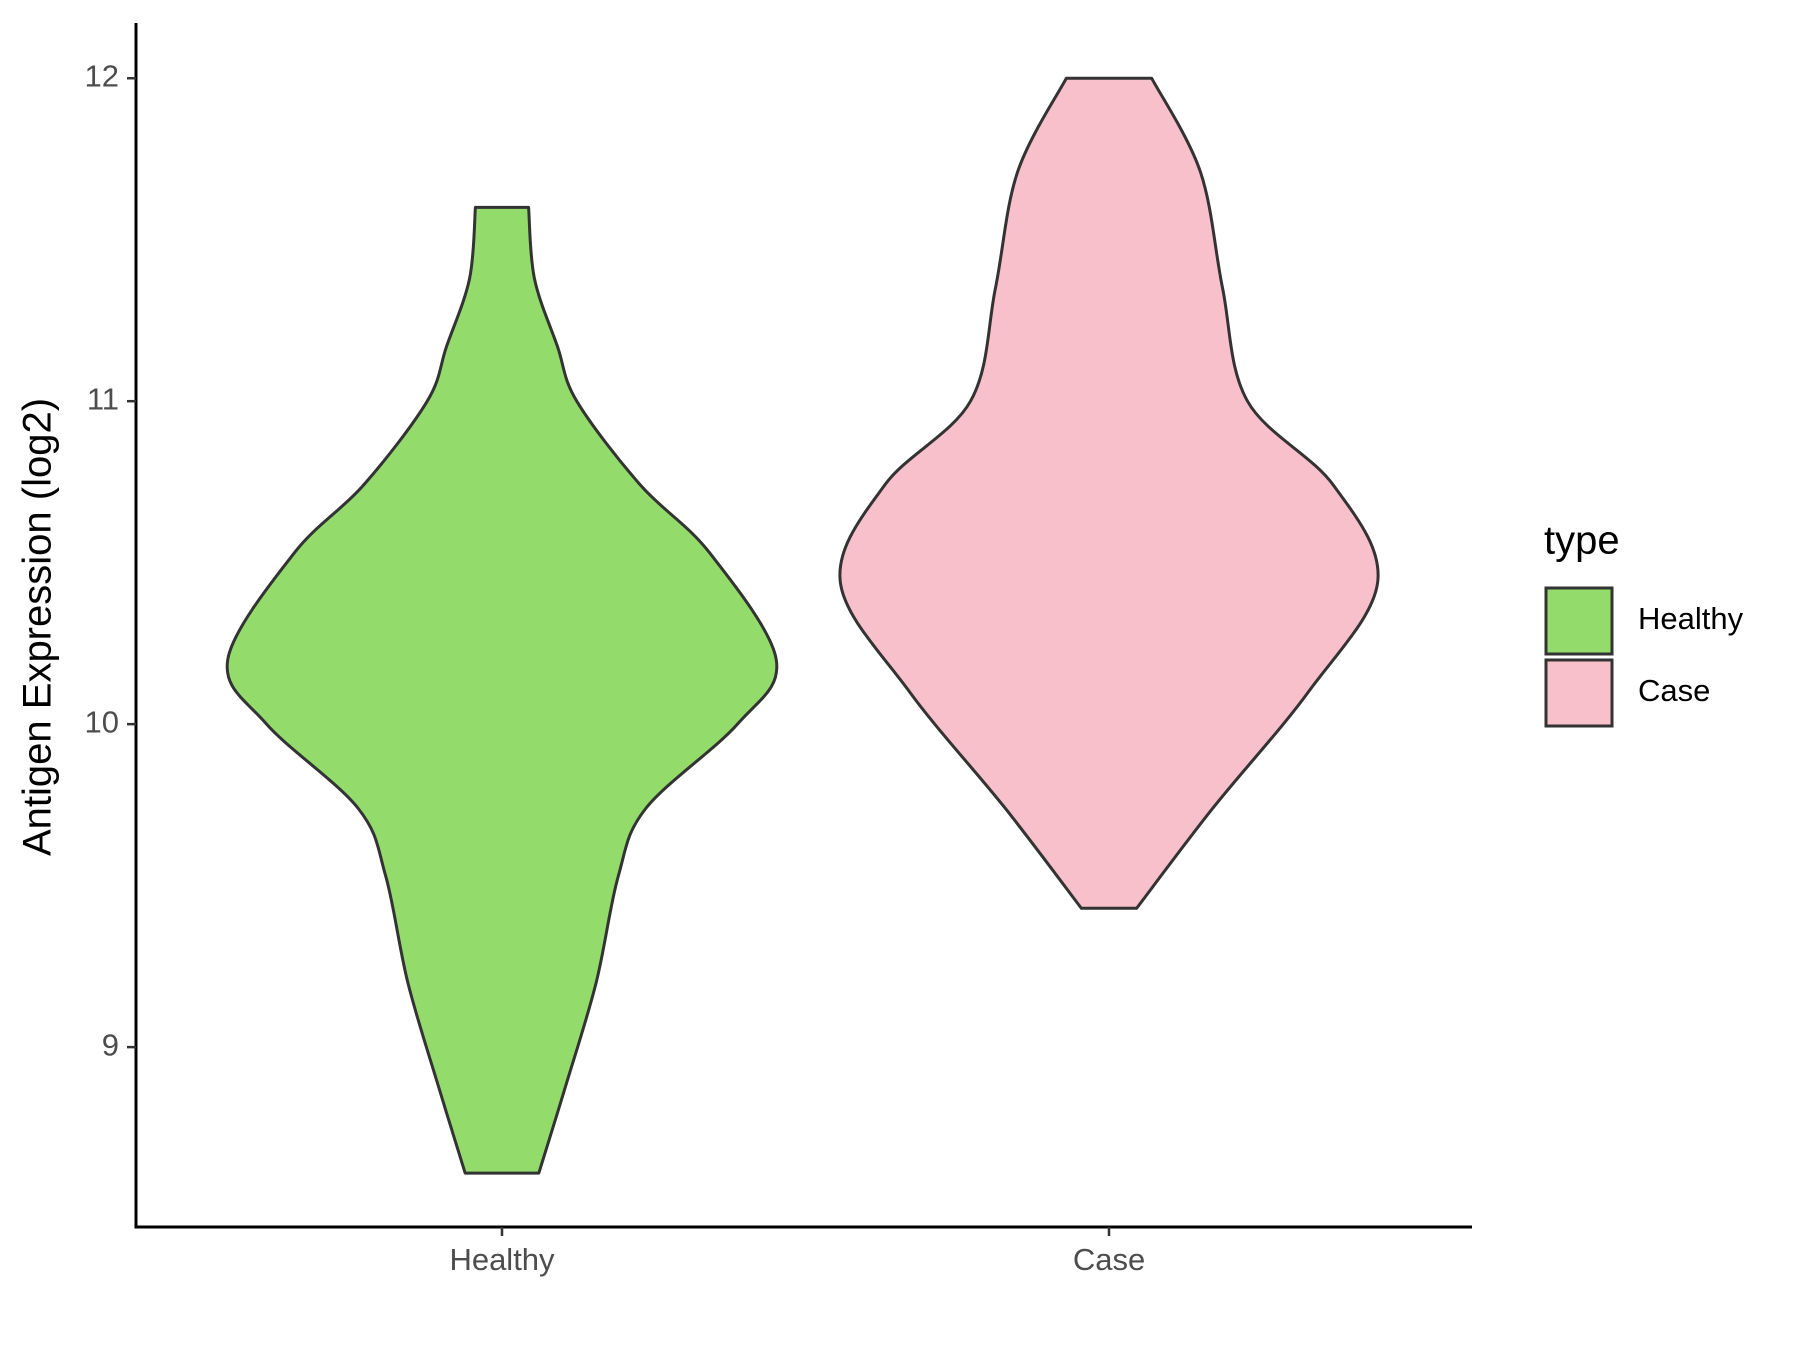 The width and height of the screenshot is (1800, 1355). Describe the element at coordinates (38, 627) in the screenshot. I see `y-axis-label: Antigen Expression (log2)` at that location.